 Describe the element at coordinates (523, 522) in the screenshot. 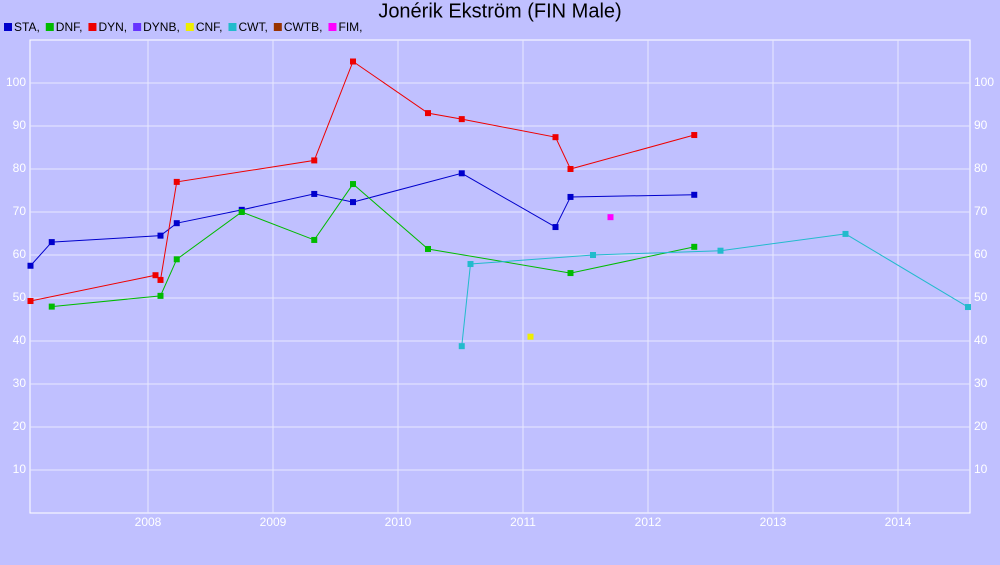

I see `x-tick-label: 2011` at that location.